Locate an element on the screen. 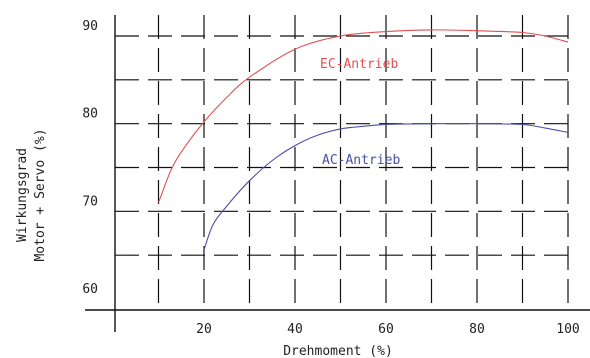 This screenshot has width=590, height=358. y-tick-label-70: 70 is located at coordinates (90, 201).